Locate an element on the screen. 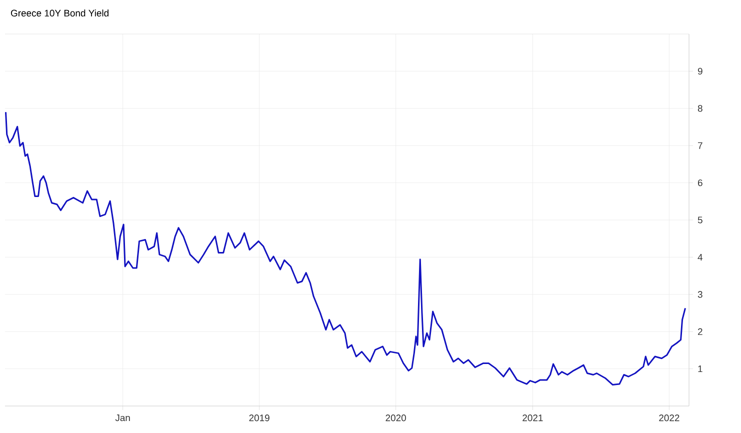 This screenshot has height=433, width=741. x-tick-label: 2019 is located at coordinates (259, 418).